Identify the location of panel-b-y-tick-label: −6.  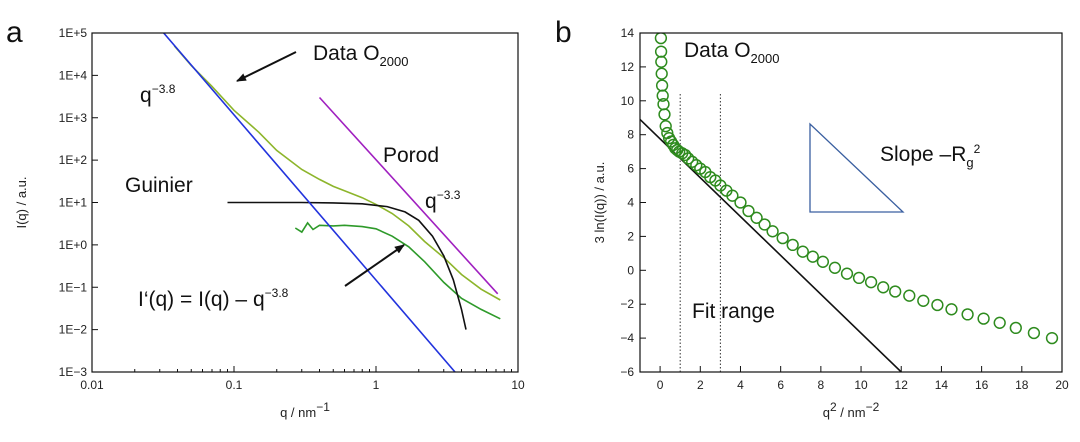
(627, 372).